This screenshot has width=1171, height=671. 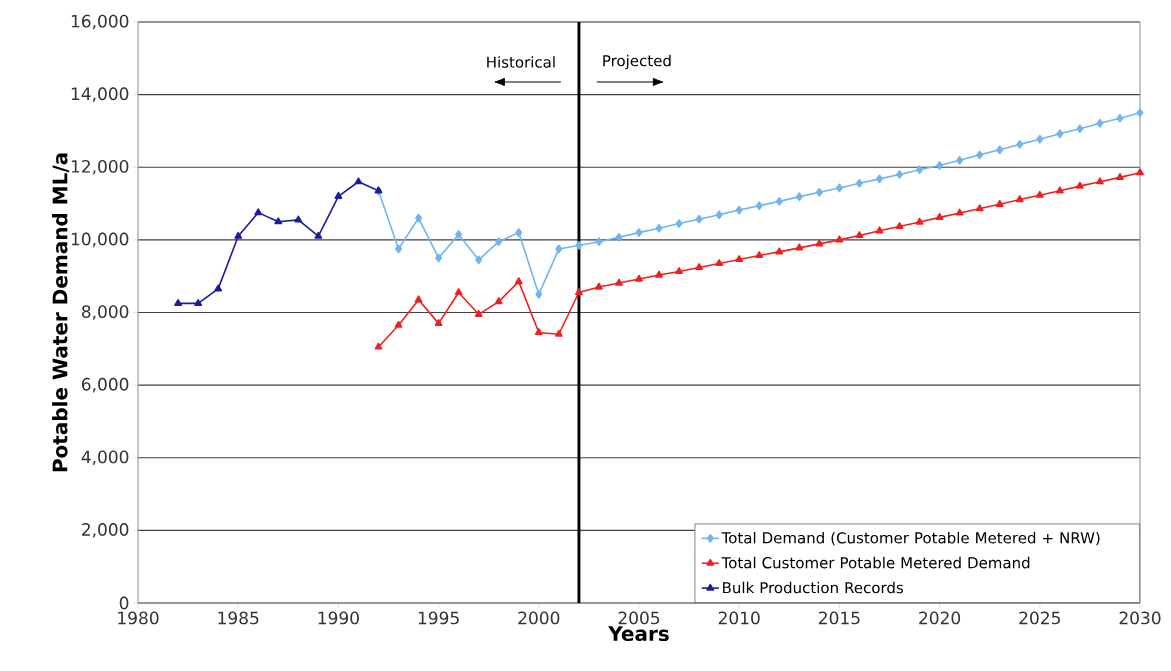 I want to click on x-tick-label: 2010, so click(x=739, y=618).